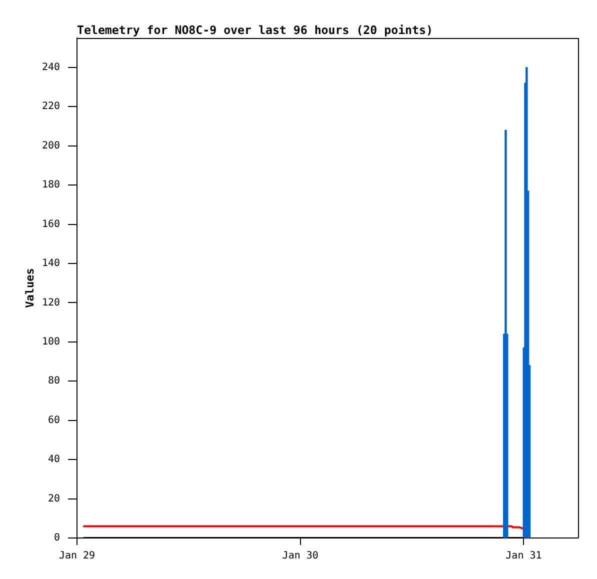 This screenshot has height=579, width=597. I want to click on y-tick-label: 120, so click(51, 302).